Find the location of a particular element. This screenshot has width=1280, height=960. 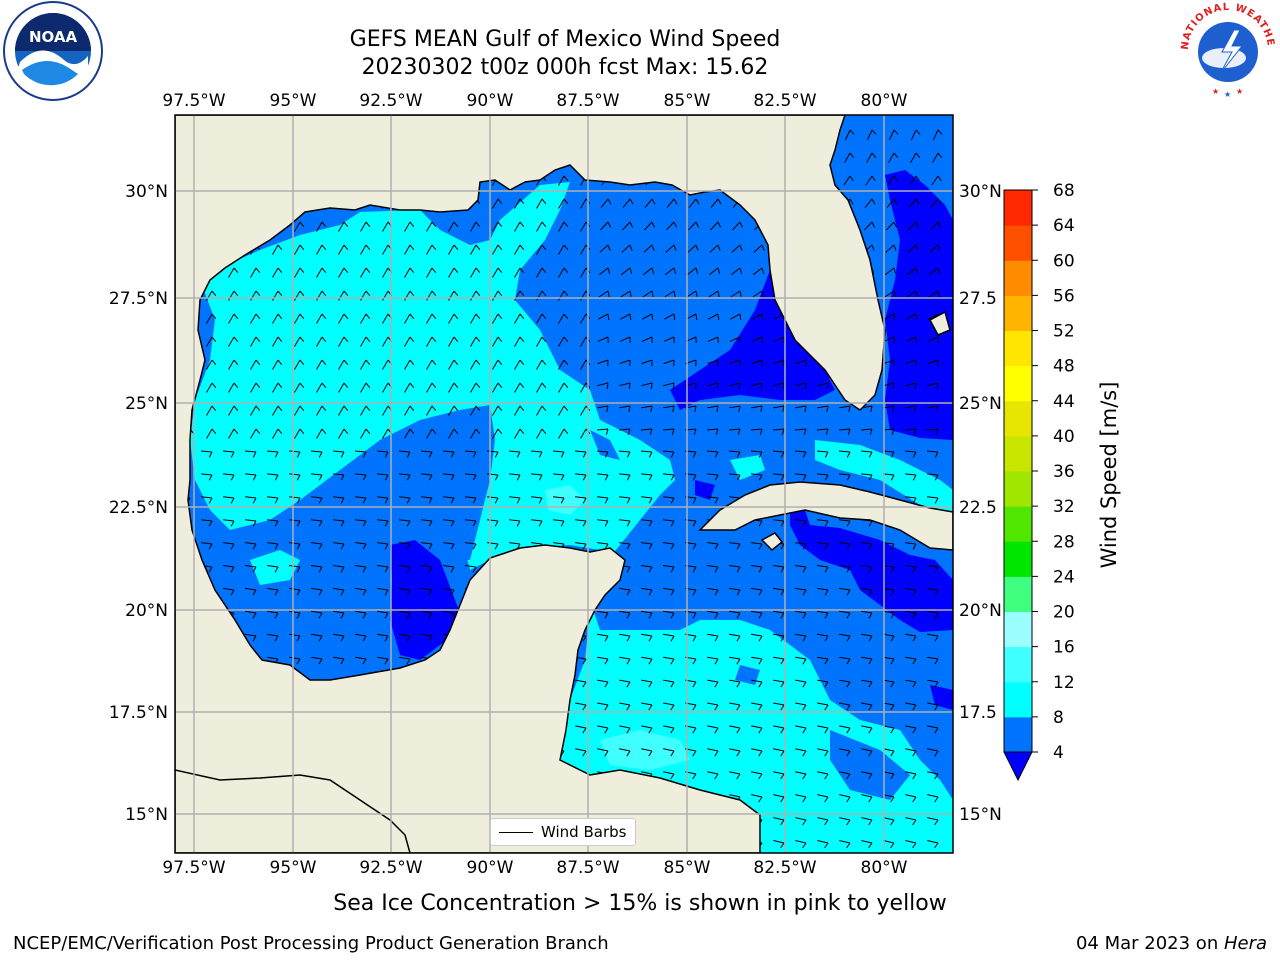

lon-tick-label: 85°W is located at coordinates (687, 101).